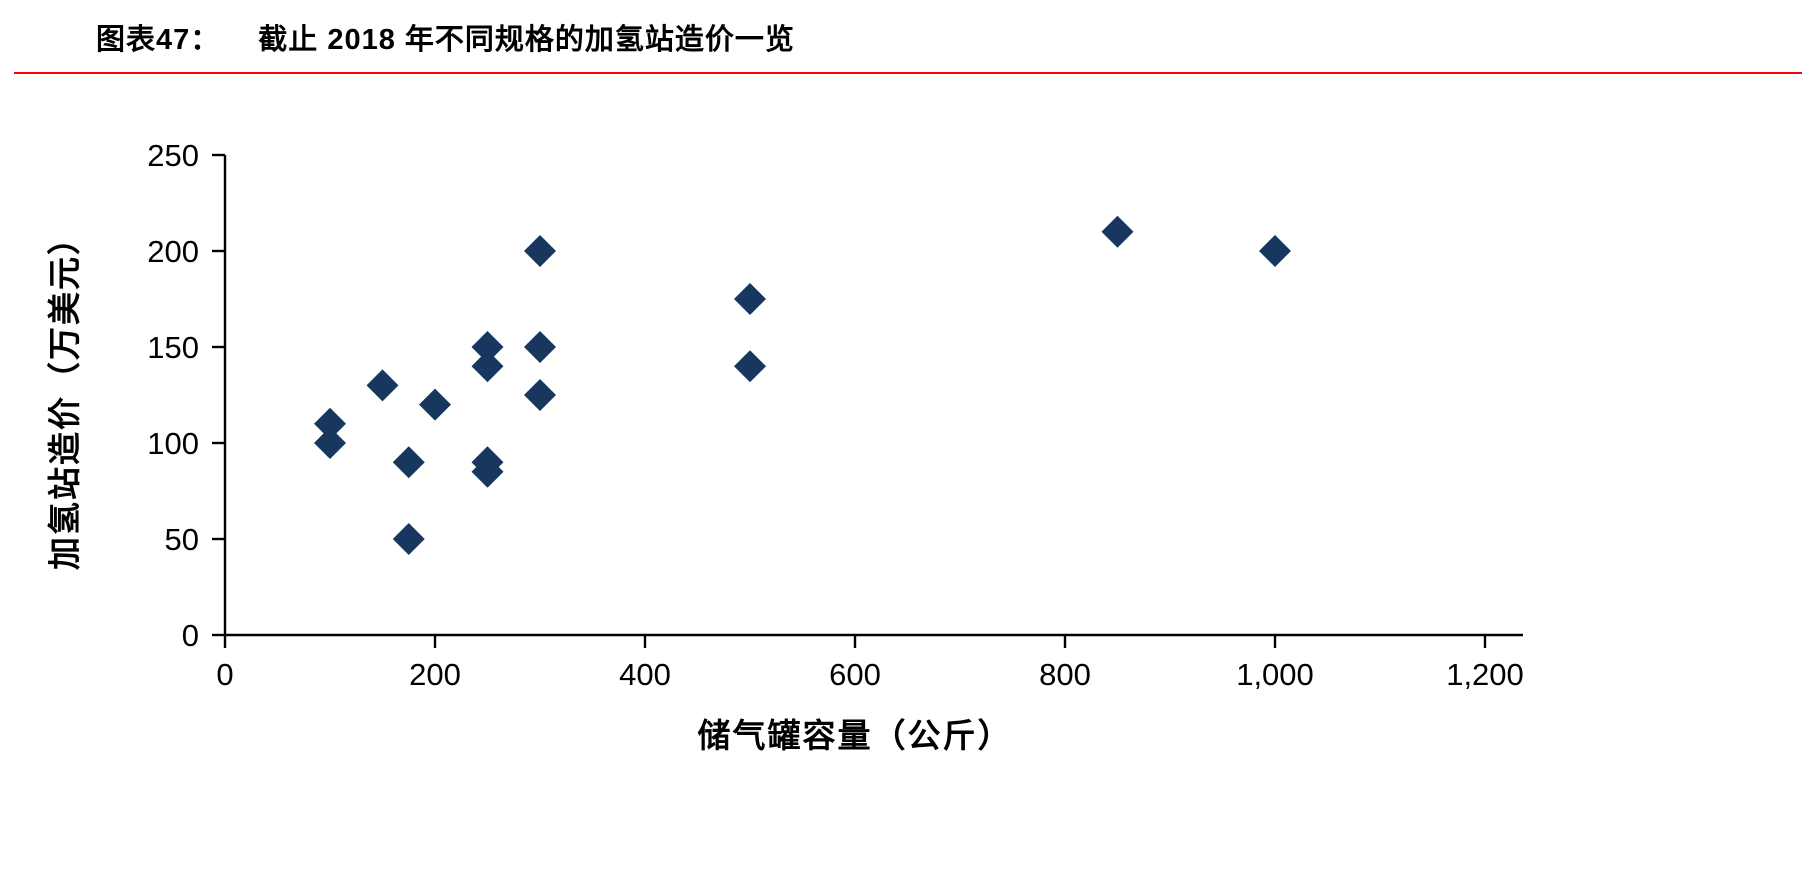  Describe the element at coordinates (1065, 674) in the screenshot. I see `x-tick-label: 800` at that location.